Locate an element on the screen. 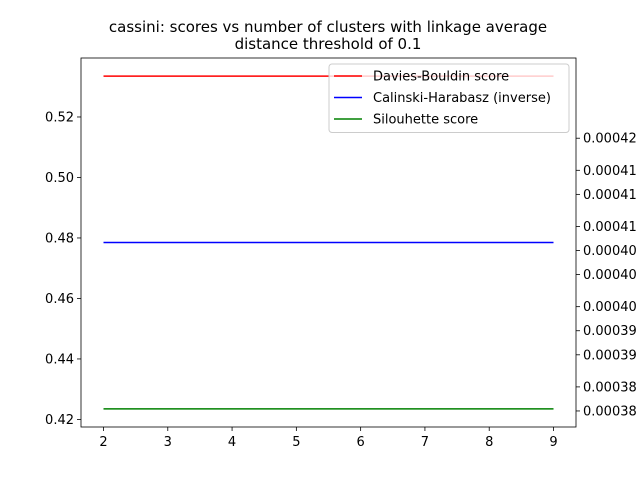 The image size is (640, 480). x-tick-label: 4 is located at coordinates (232, 442).